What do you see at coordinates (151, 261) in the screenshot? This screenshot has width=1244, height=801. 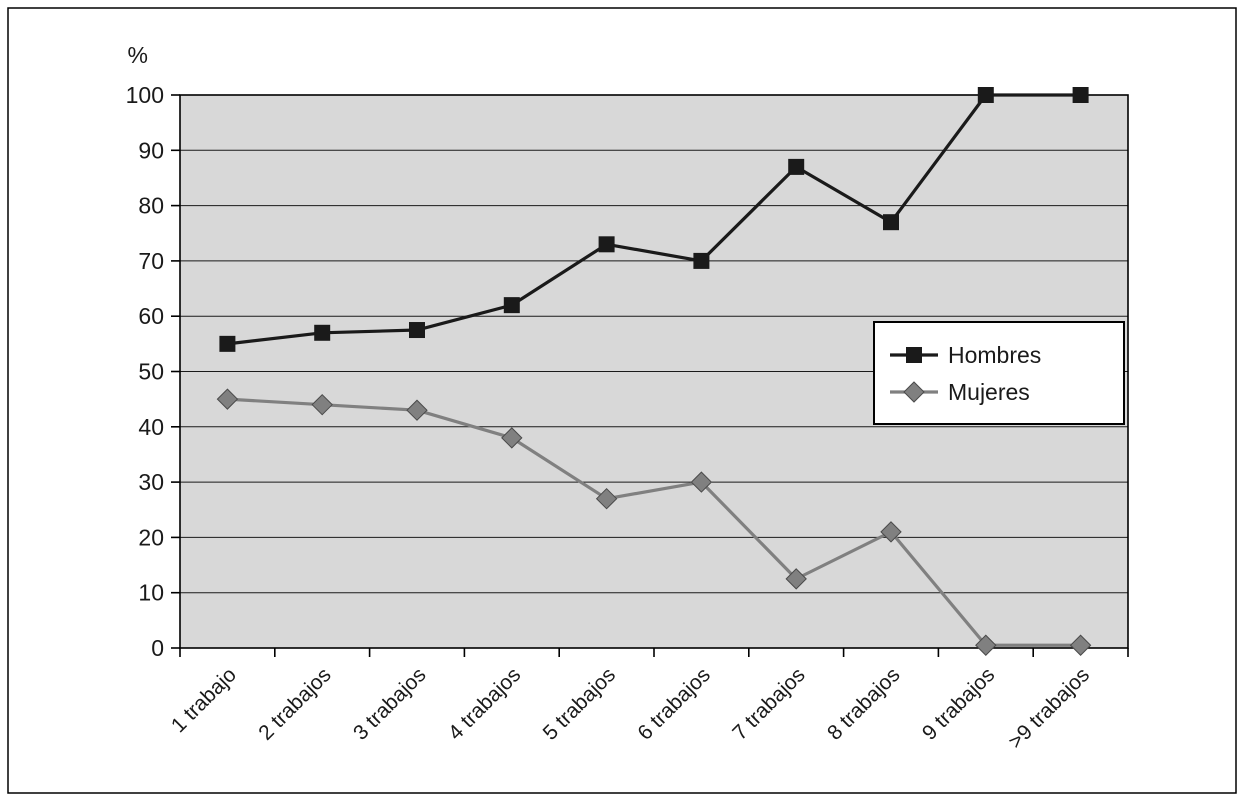 I see `y-tick-label: 70` at bounding box center [151, 261].